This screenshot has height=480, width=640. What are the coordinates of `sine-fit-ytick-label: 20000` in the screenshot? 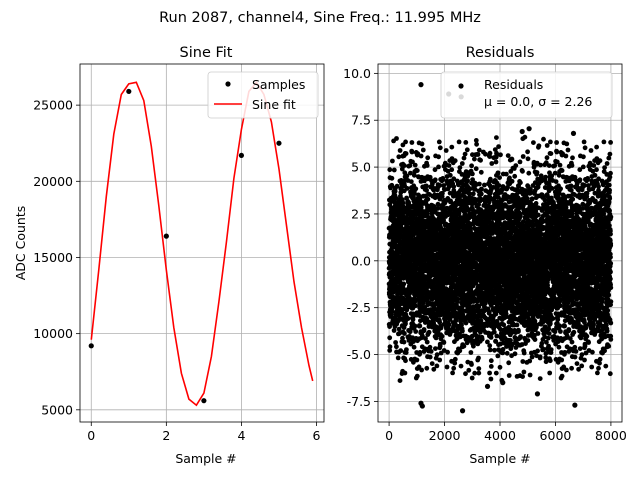 It's located at (53, 181).